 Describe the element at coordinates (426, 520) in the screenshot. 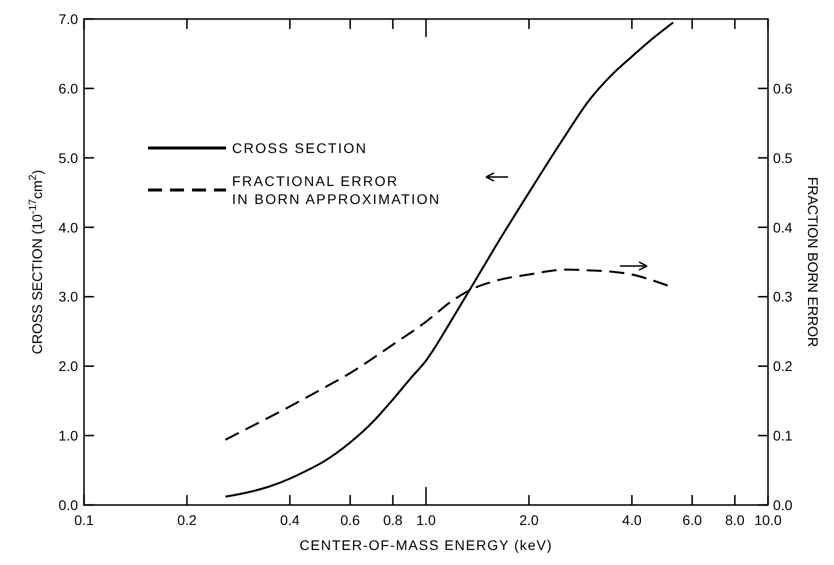

I see `x-tick-label: 1.0` at that location.